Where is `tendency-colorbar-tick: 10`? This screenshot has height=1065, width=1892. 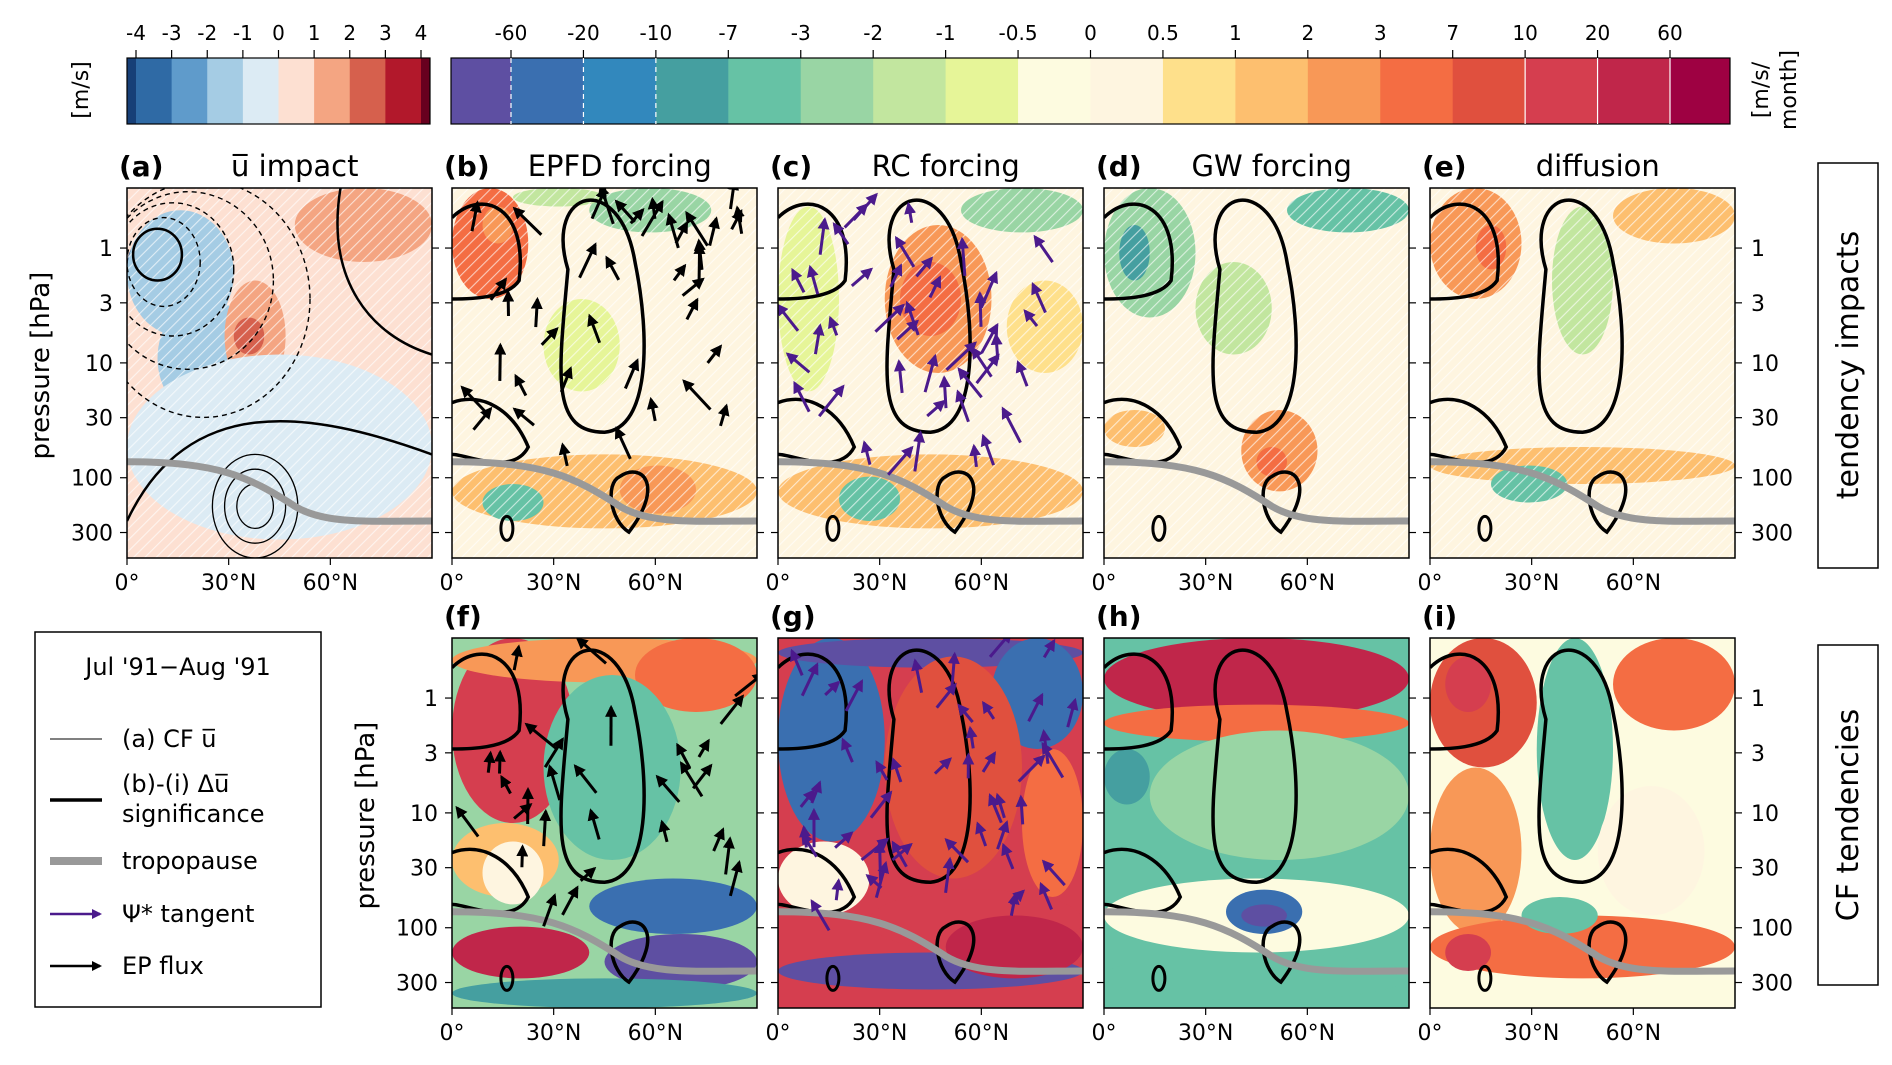
tendency-colorbar-tick: 10 is located at coordinates (1524, 33).